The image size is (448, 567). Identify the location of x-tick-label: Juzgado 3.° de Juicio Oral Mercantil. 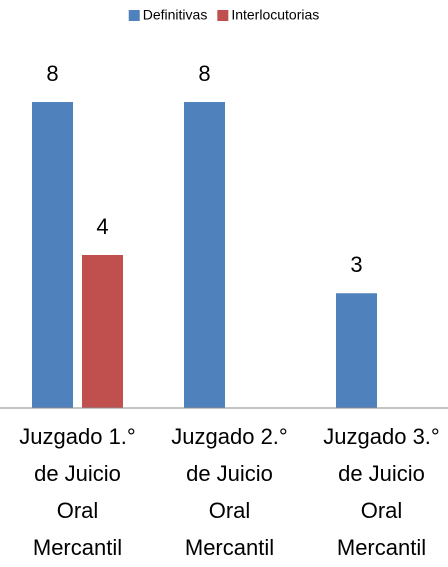
(381, 492).